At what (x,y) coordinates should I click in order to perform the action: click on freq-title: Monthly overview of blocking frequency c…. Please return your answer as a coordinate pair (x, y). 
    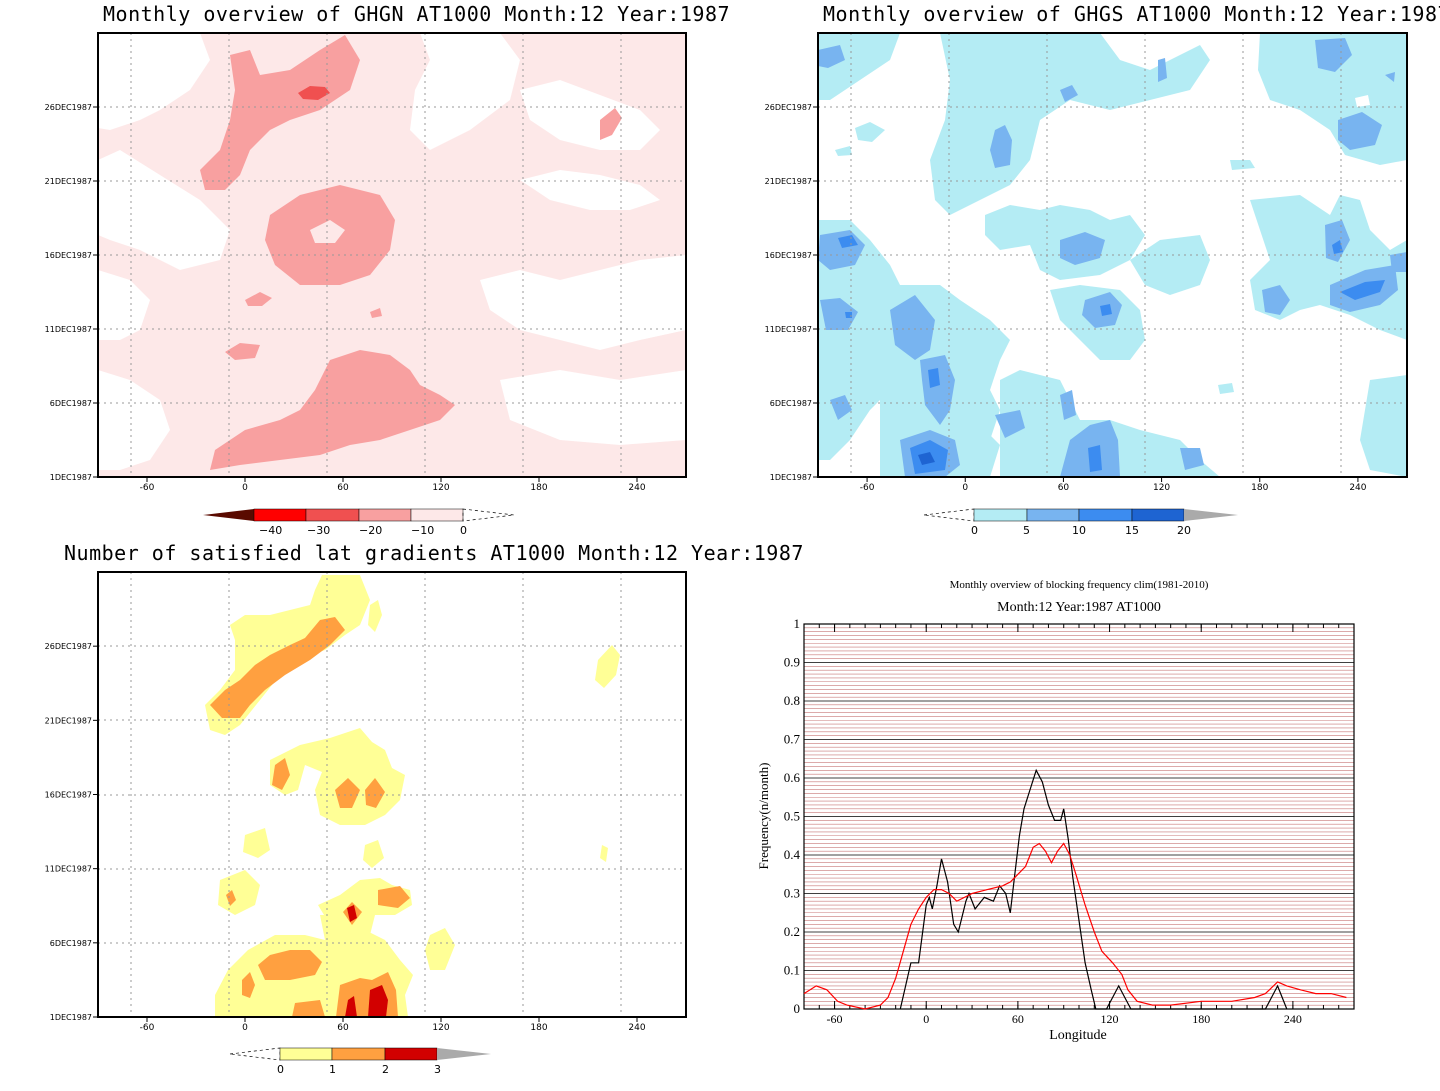
    Looking at the image, I should click on (1079, 585).